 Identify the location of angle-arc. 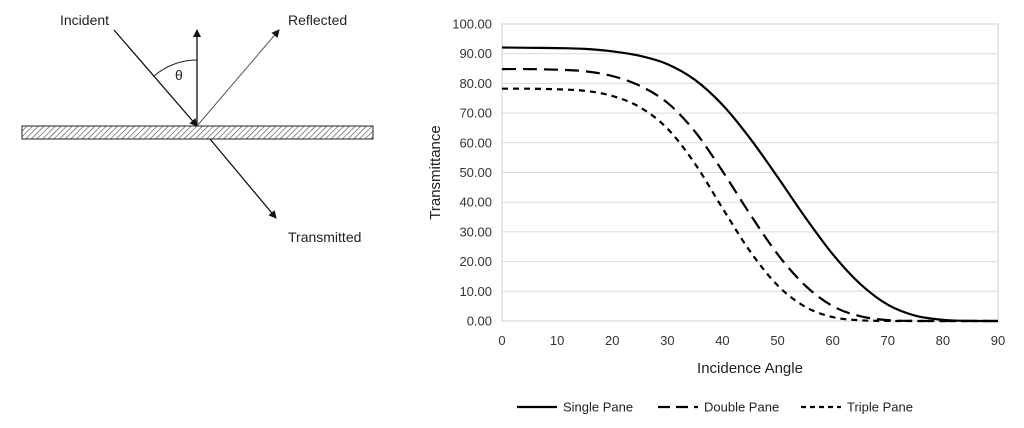
(175, 68).